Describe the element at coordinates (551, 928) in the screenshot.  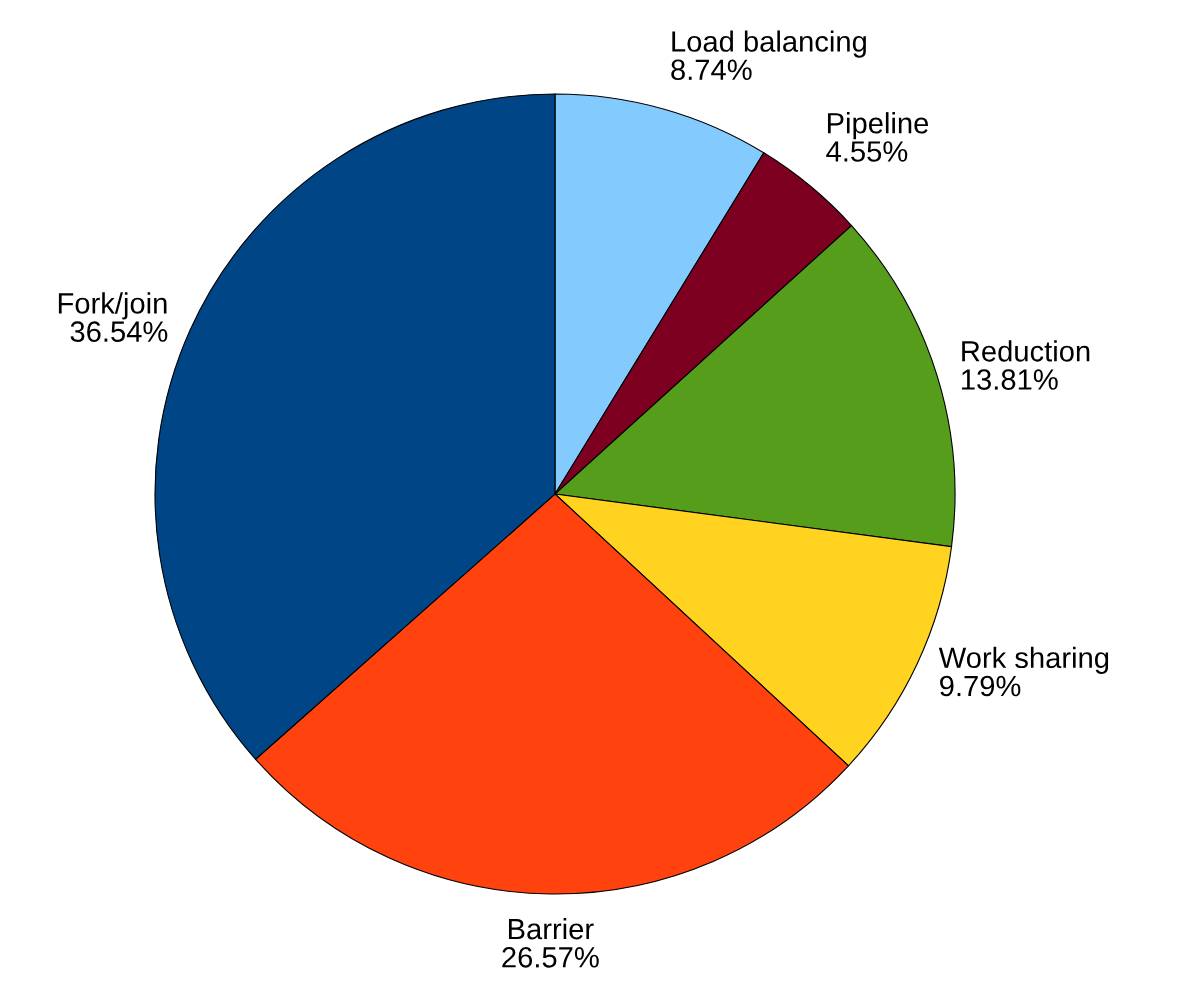
I see `slice-label: Barrier` at that location.